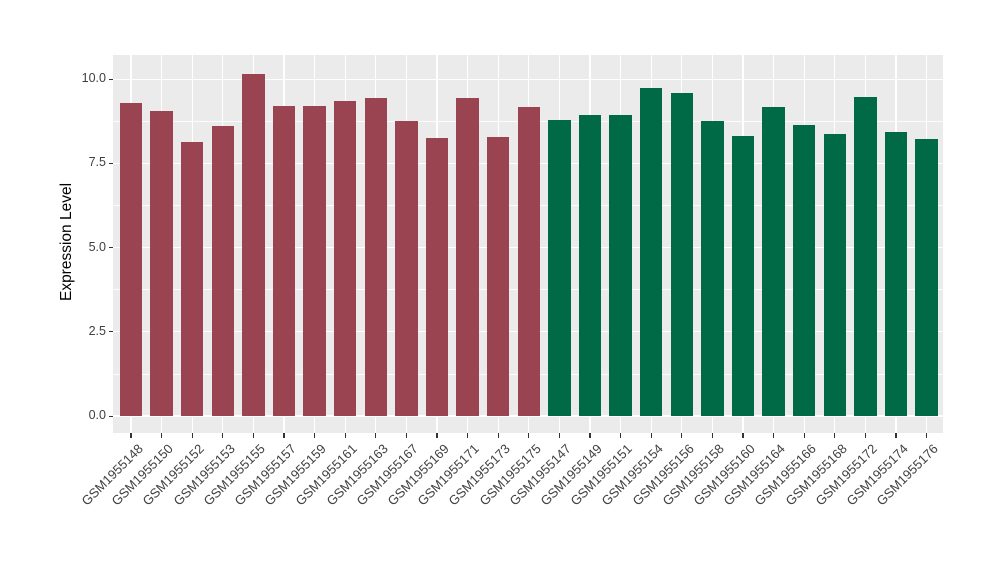 This screenshot has height=580, width=1000. What do you see at coordinates (66, 242) in the screenshot?
I see `y-axis-title: Expression Level` at bounding box center [66, 242].